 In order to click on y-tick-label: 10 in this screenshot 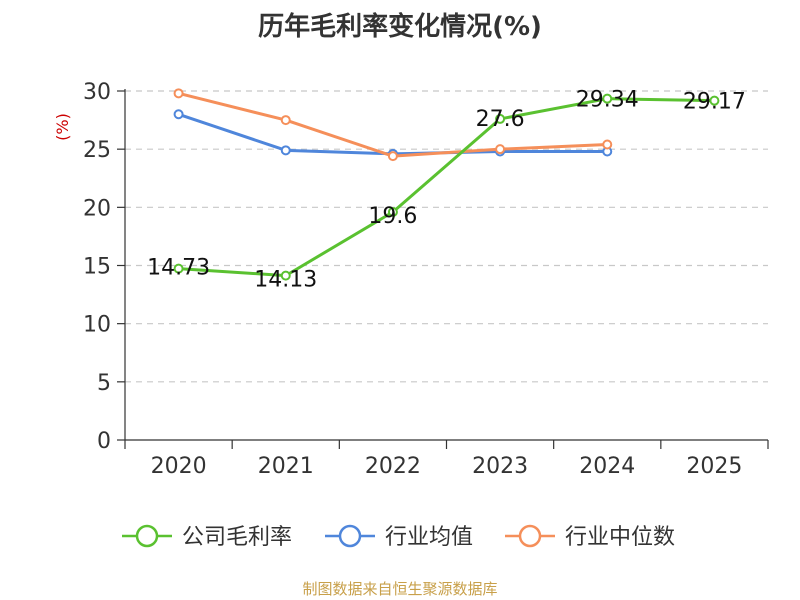, I will do `click(97, 325)`.